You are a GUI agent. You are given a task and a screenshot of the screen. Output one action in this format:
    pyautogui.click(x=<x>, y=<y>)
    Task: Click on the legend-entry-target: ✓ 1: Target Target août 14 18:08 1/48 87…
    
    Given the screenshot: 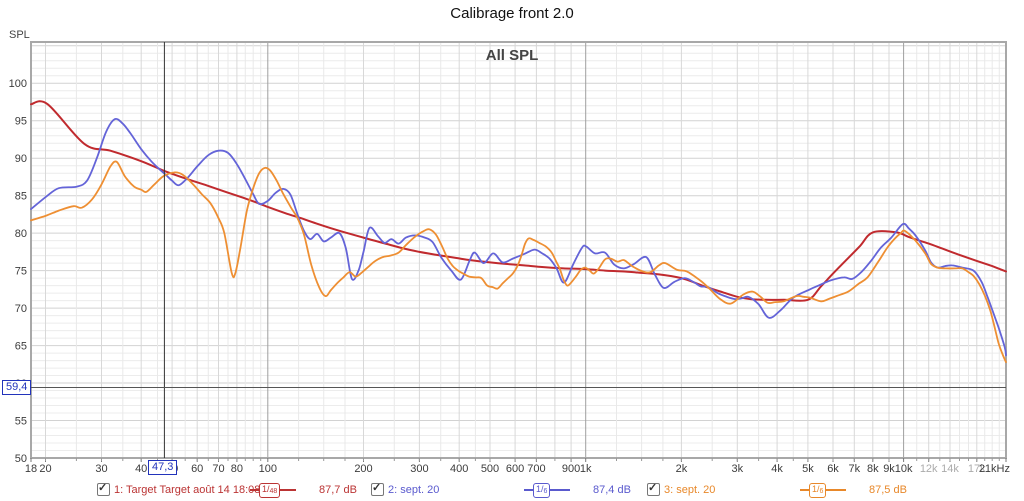 What is the action you would take?
    pyautogui.click(x=237, y=490)
    